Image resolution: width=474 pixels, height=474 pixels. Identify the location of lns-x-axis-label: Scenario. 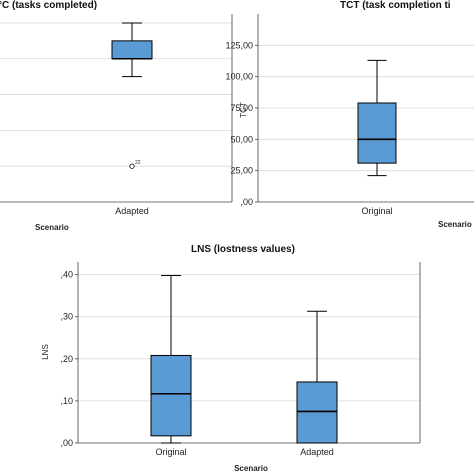
(251, 468).